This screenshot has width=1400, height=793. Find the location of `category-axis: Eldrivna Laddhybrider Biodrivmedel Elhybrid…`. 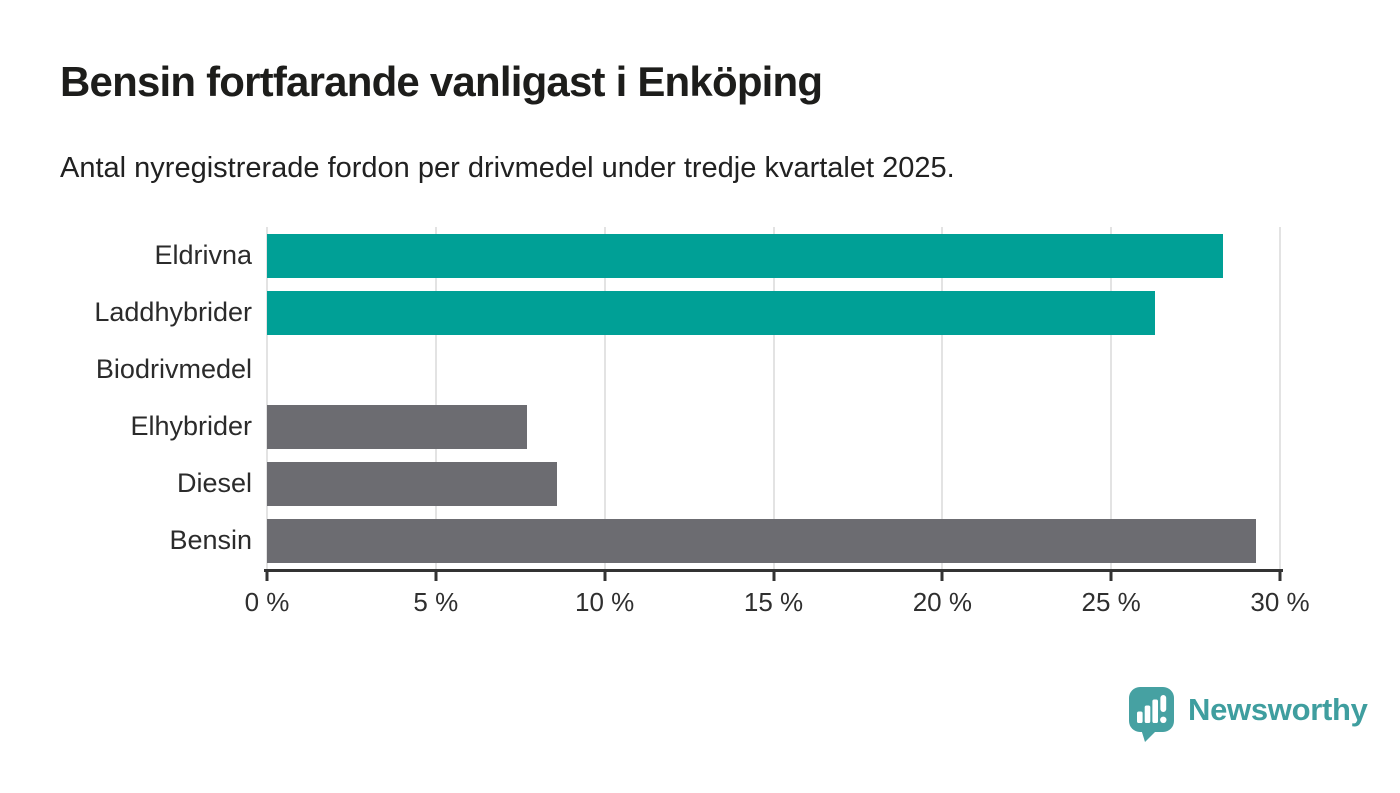

category-axis: Eldrivna Laddhybrider Biodrivmedel Elhybrid… is located at coordinates (156, 398).